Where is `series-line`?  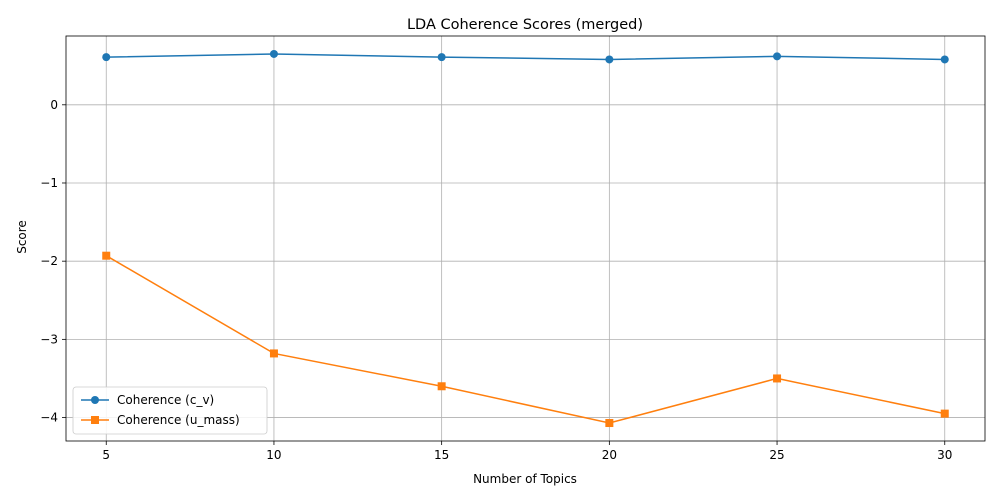 series-line is located at coordinates (525, 57).